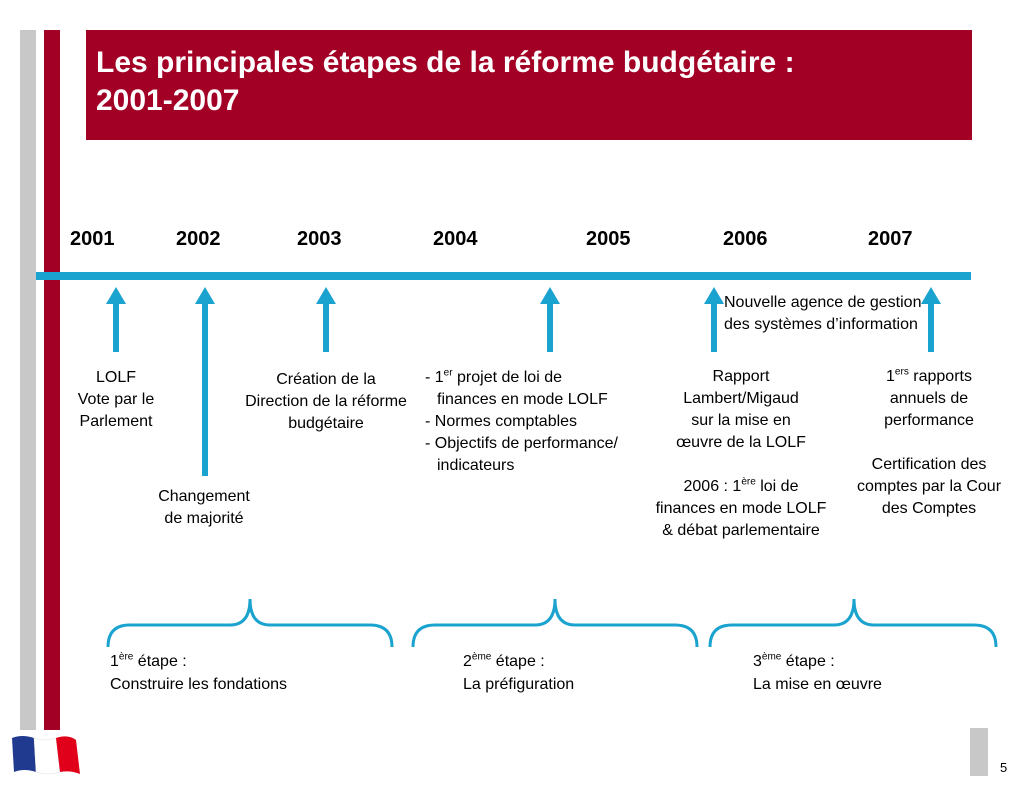 The image size is (1024, 787). What do you see at coordinates (319, 239) in the screenshot?
I see `year-2003: 2003` at bounding box center [319, 239].